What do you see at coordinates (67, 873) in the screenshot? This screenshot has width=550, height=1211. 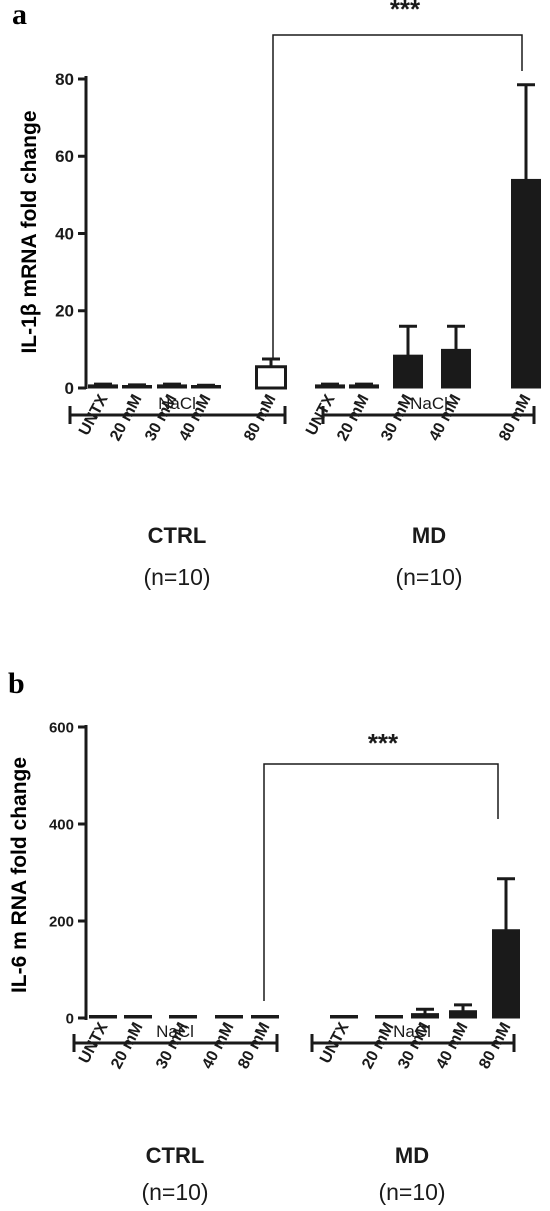 I see `y-ticks-b: 0 200 400 600` at bounding box center [67, 873].